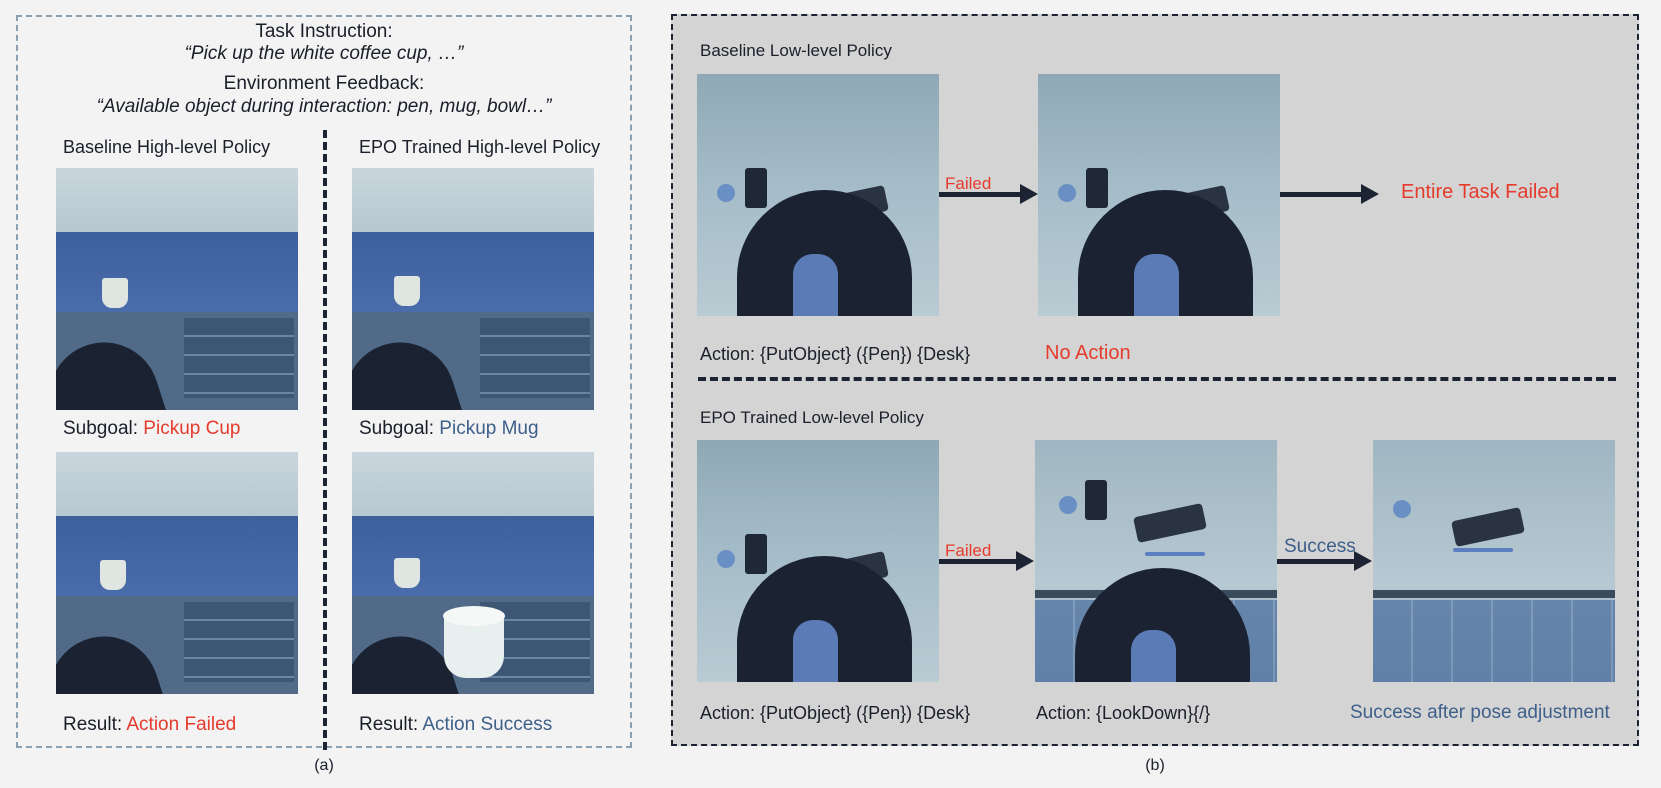 The width and height of the screenshot is (1661, 788). Describe the element at coordinates (95, 724) in the screenshot. I see `baseline-result-prefix: Result:` at that location.